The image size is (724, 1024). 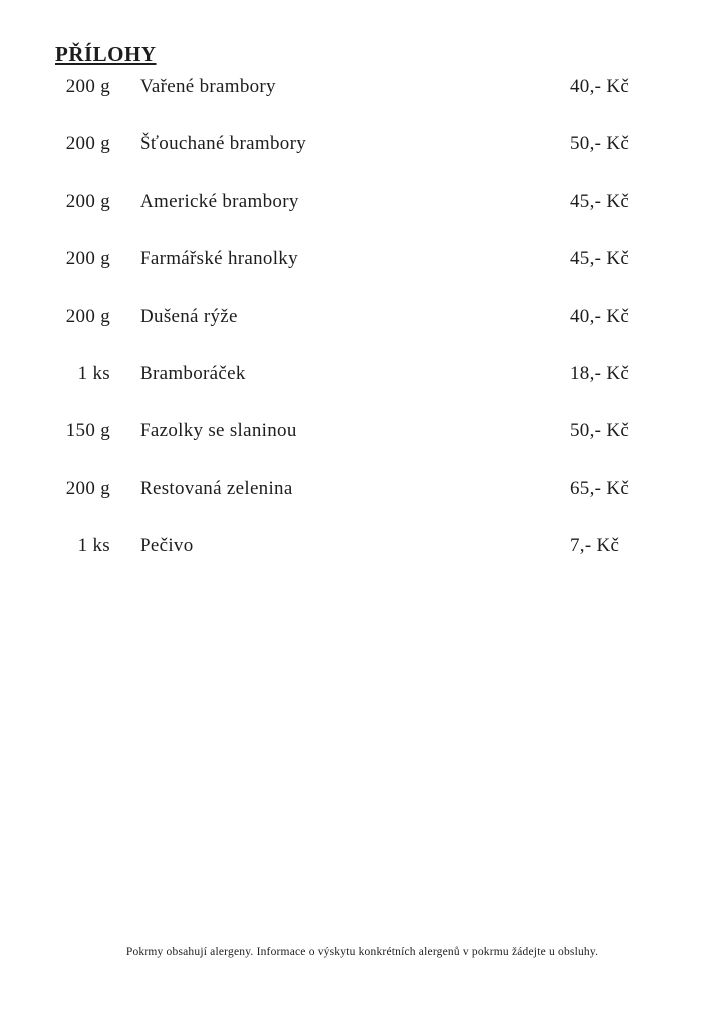 I want to click on menu-item-row: 200 g Dušená rýže 40,- Kč, so click(x=362, y=334).